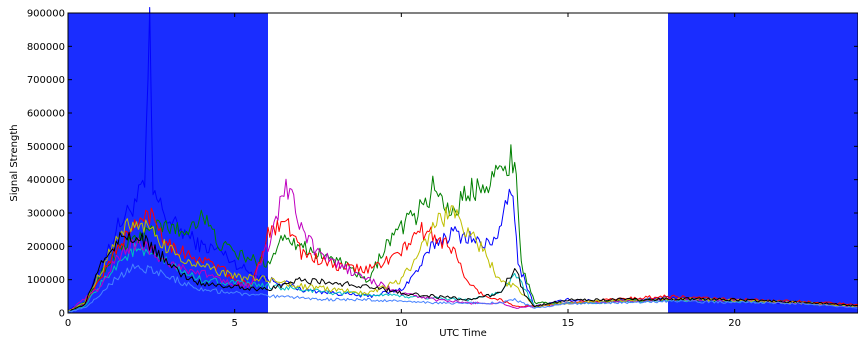 The height and width of the screenshot is (339, 858). Describe the element at coordinates (734, 323) in the screenshot. I see `x-tick-label: 20` at that location.